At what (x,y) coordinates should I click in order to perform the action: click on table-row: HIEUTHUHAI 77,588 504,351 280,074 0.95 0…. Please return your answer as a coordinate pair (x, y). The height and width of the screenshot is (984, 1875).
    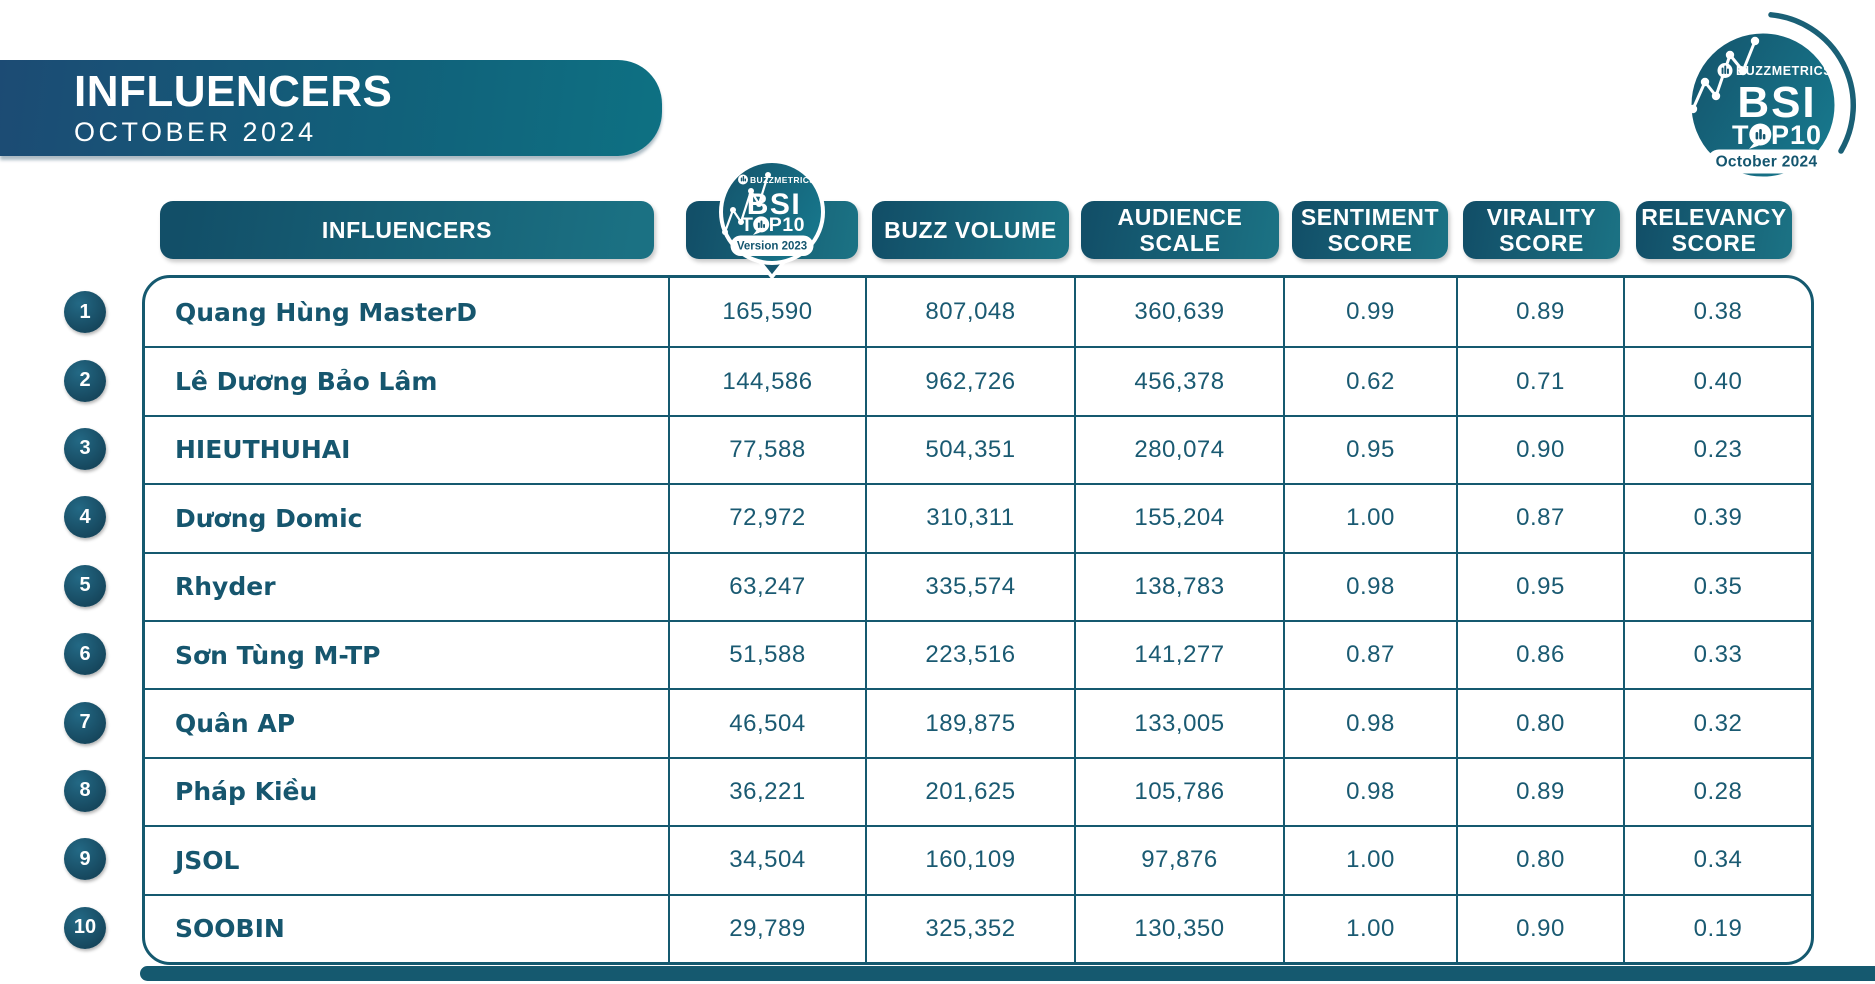
    Looking at the image, I should click on (978, 449).